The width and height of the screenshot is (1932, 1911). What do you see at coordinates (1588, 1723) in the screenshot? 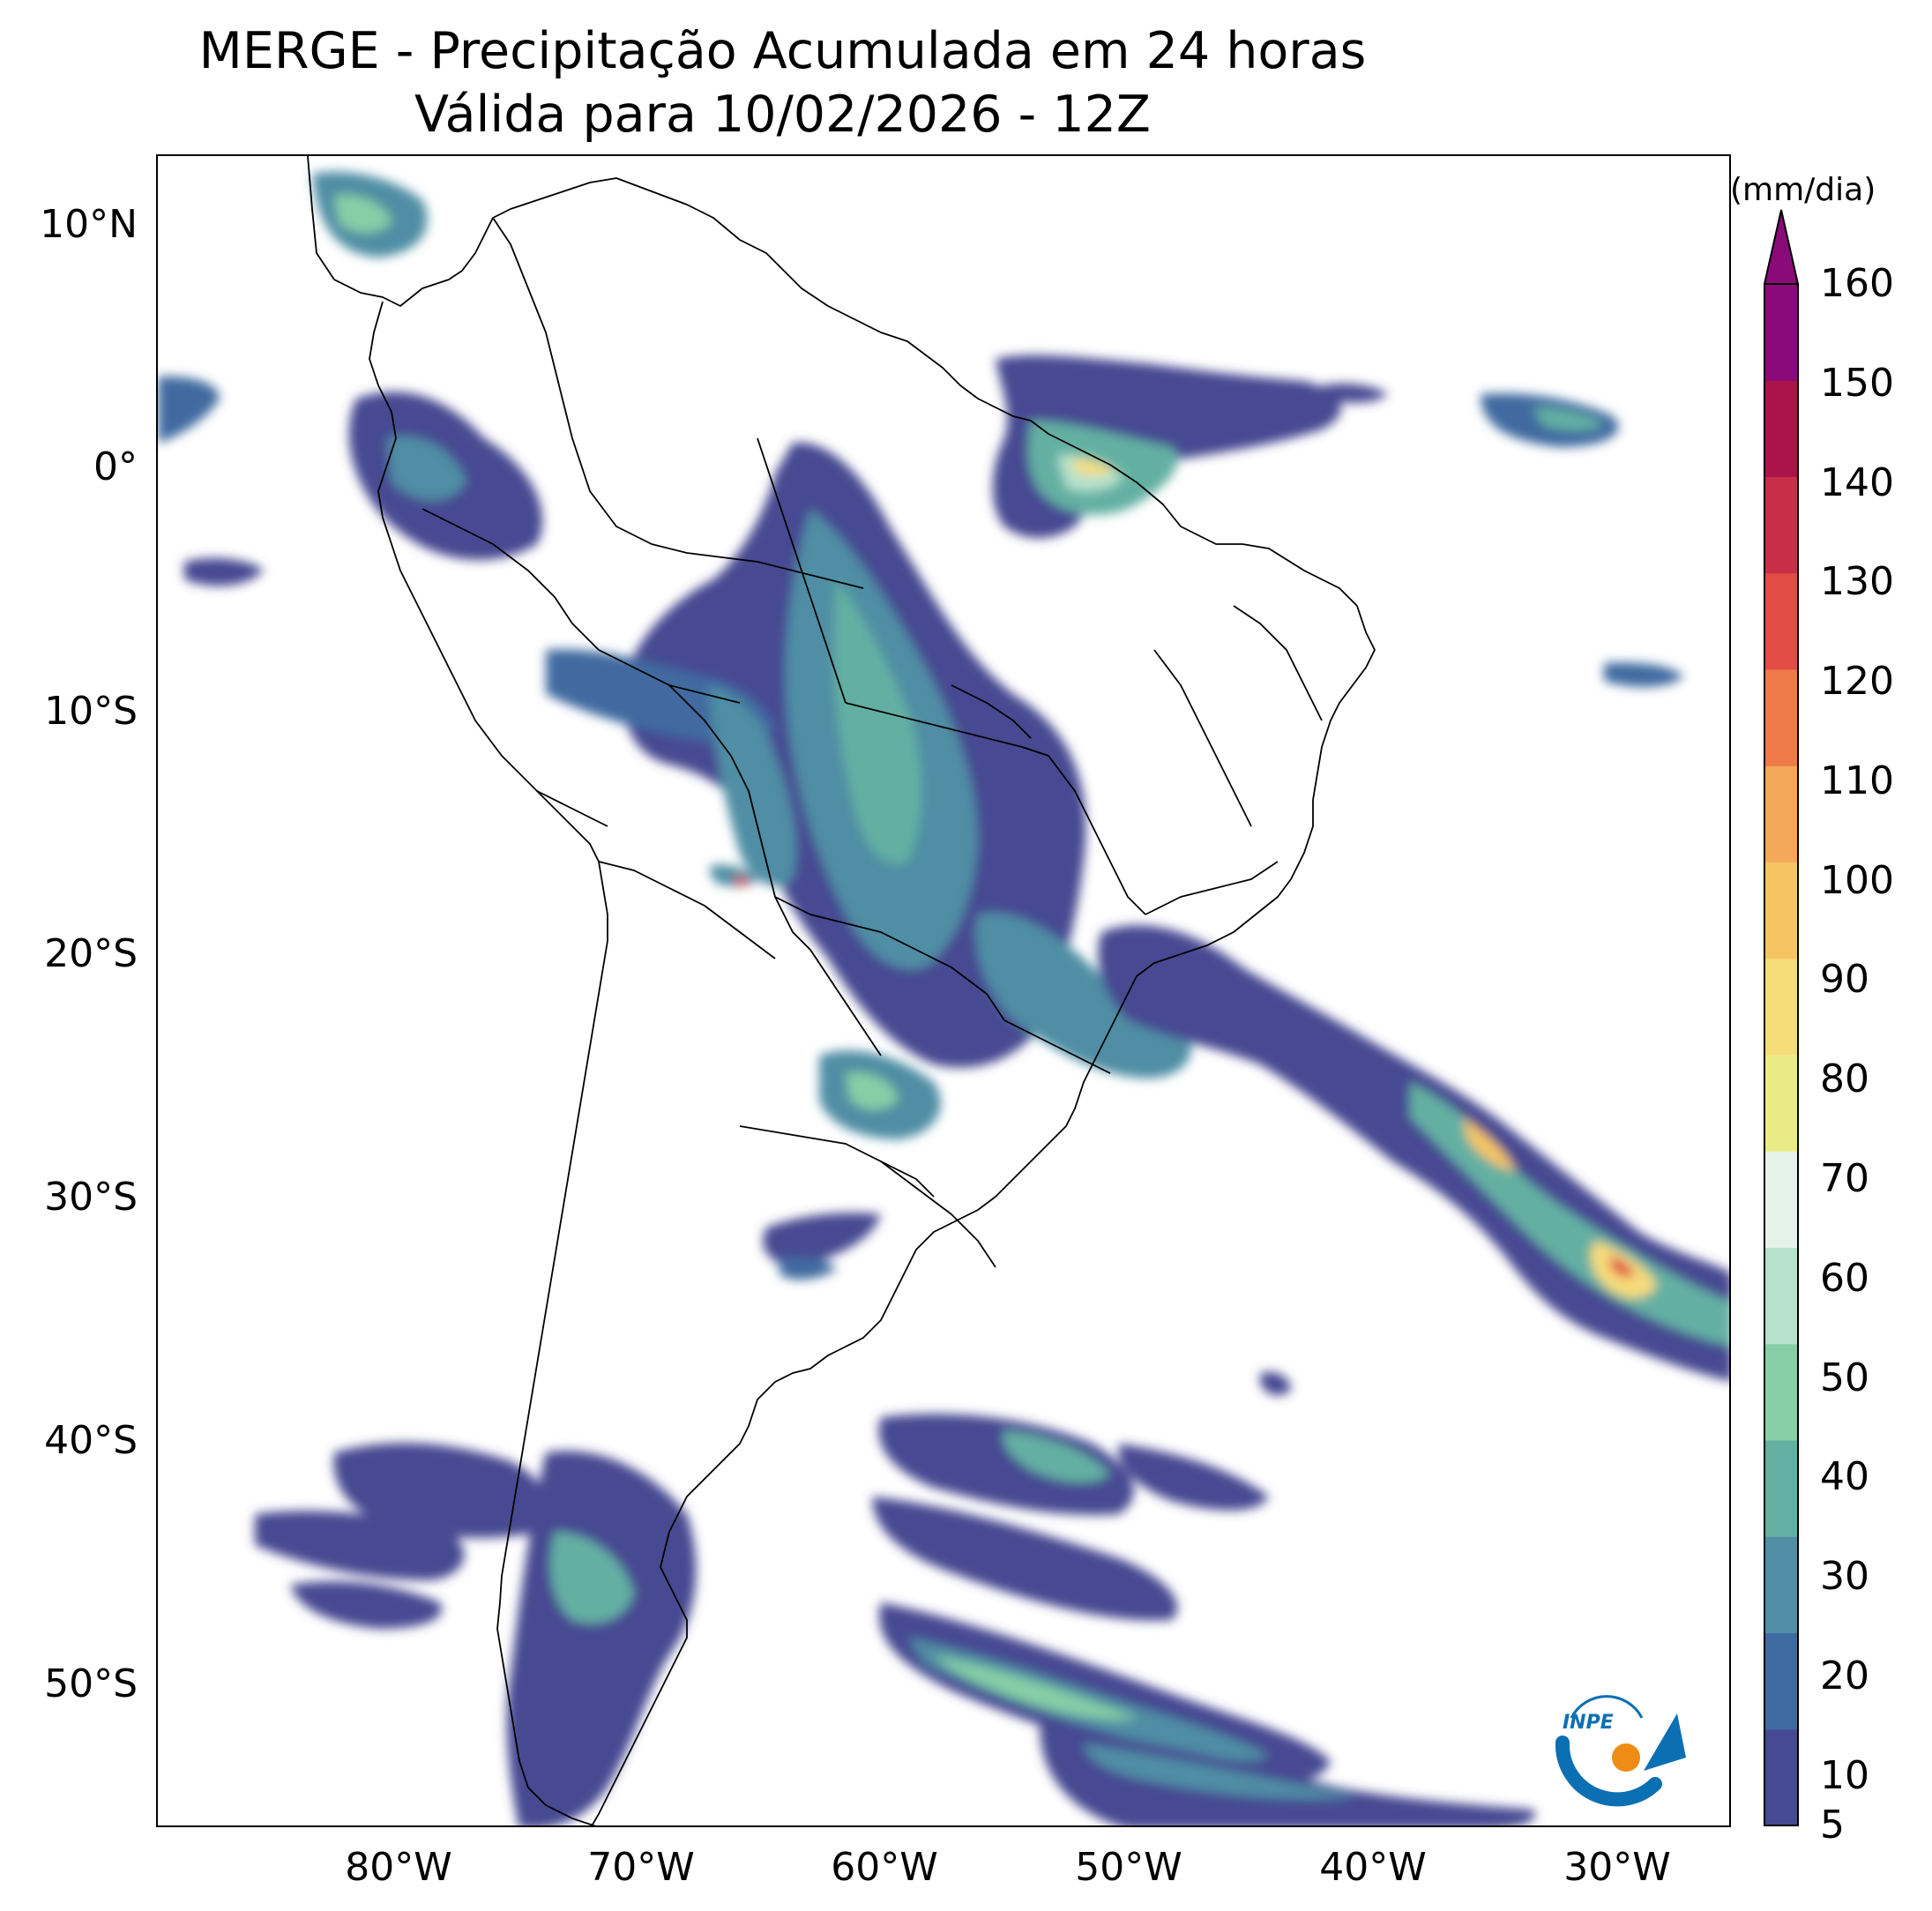
I see `inpe-logo-text: INPE` at bounding box center [1588, 1723].